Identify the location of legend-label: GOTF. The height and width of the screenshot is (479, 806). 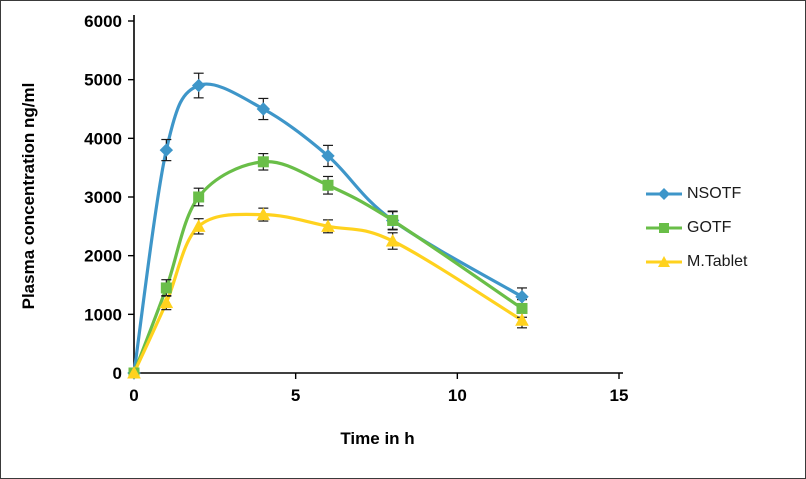
(709, 227).